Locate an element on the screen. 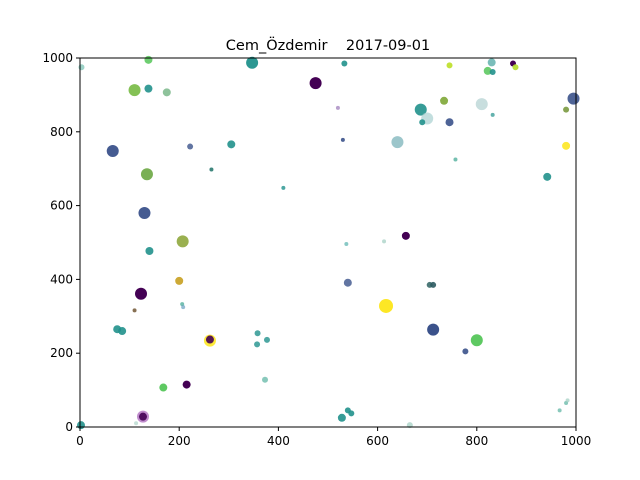 This screenshot has width=640, height=480. y-tick-label: 400 is located at coordinates (61, 279).